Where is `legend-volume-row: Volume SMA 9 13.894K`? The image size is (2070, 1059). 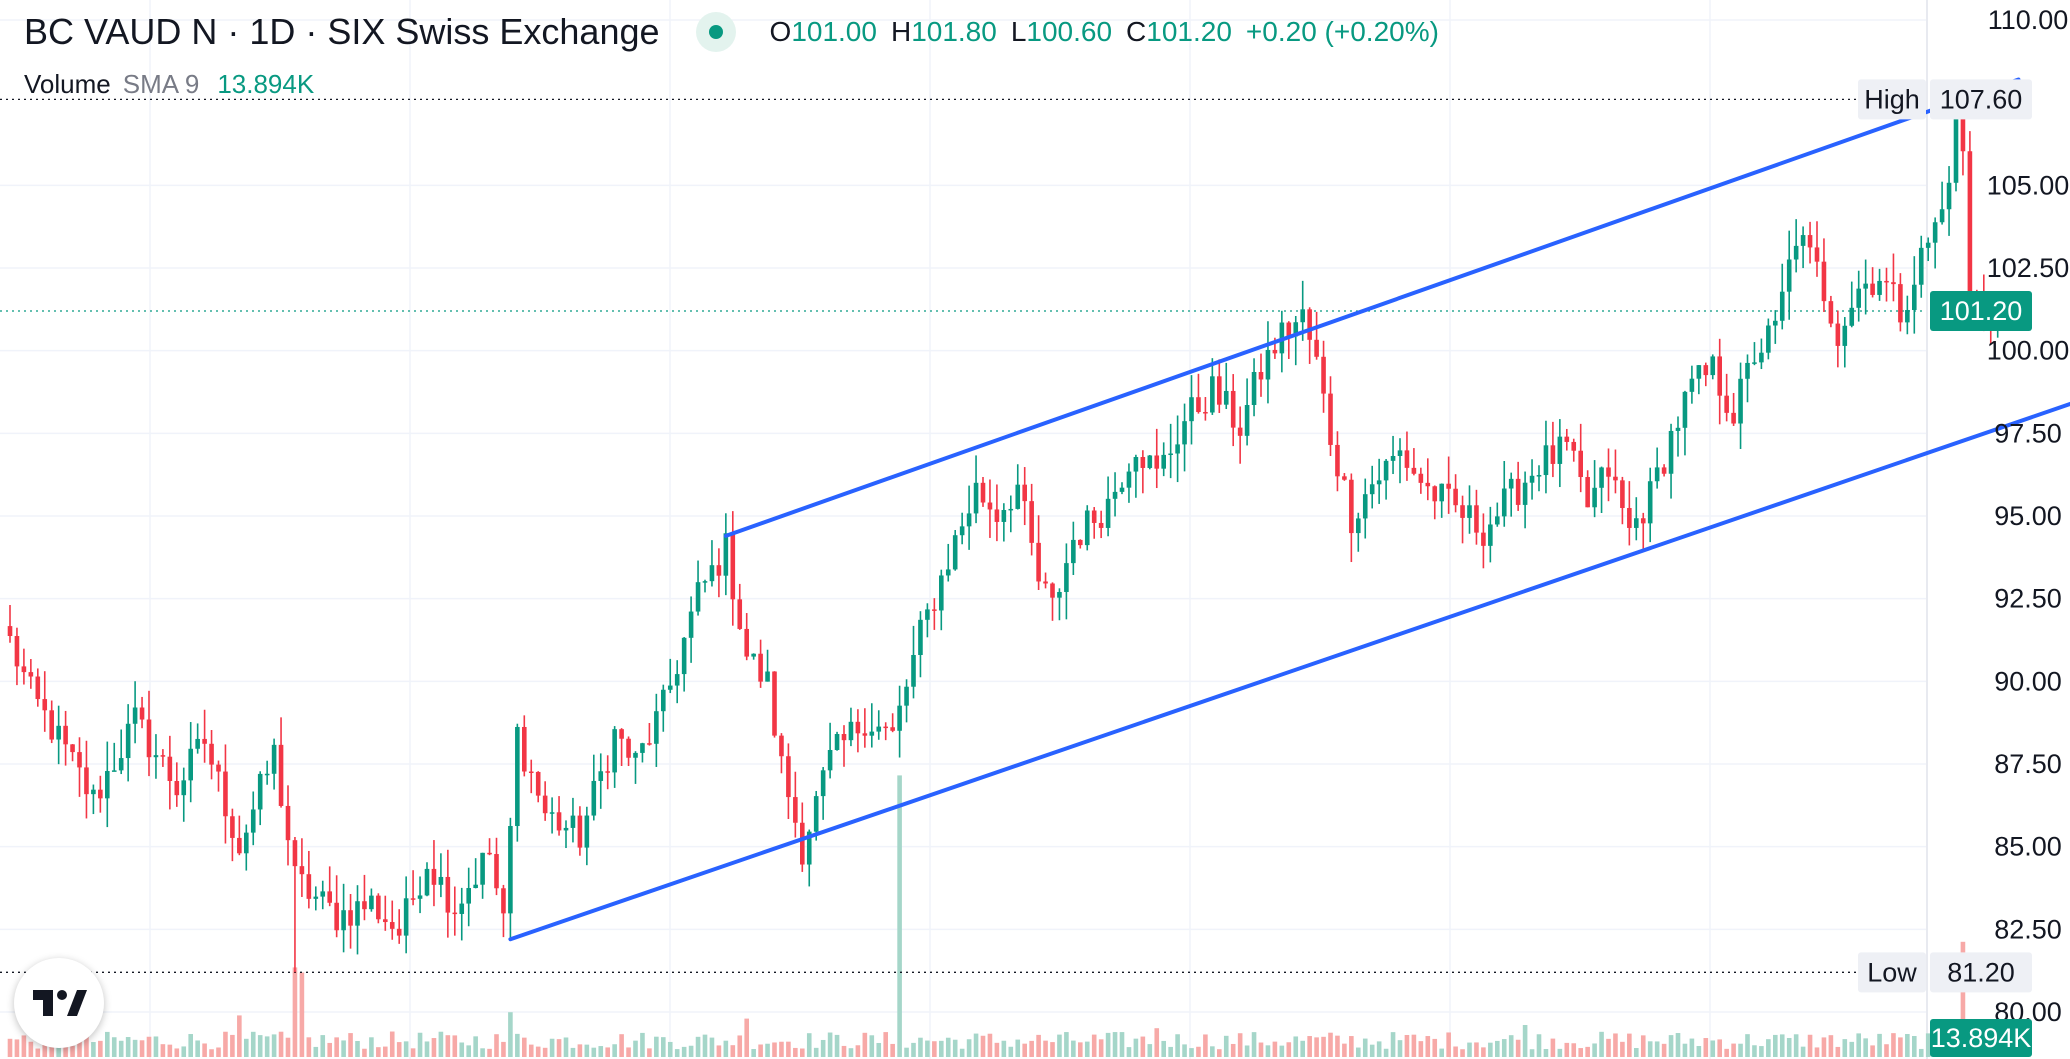
legend-volume-row: Volume SMA 9 13.894K is located at coordinates (169, 84).